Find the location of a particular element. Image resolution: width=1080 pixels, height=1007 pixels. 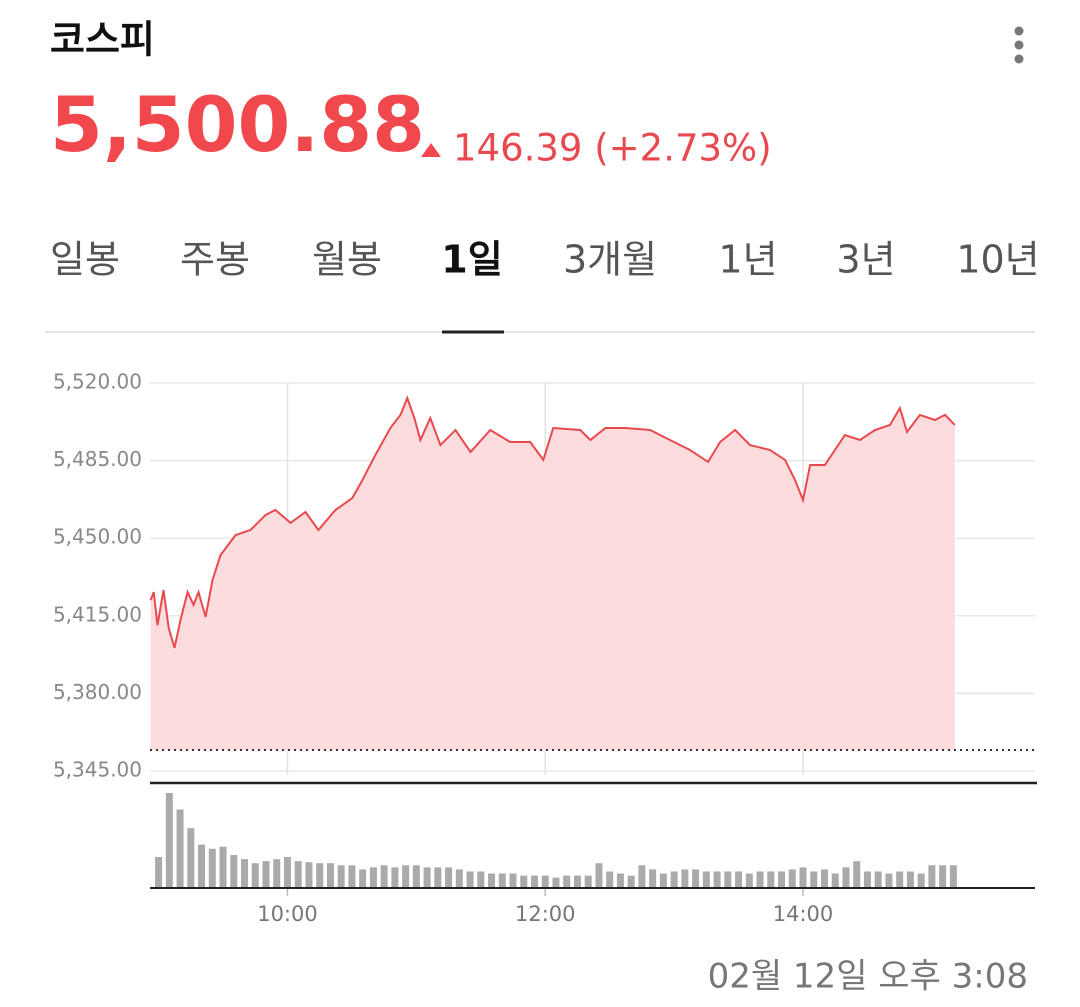

tab: 10년 is located at coordinates (997, 260).